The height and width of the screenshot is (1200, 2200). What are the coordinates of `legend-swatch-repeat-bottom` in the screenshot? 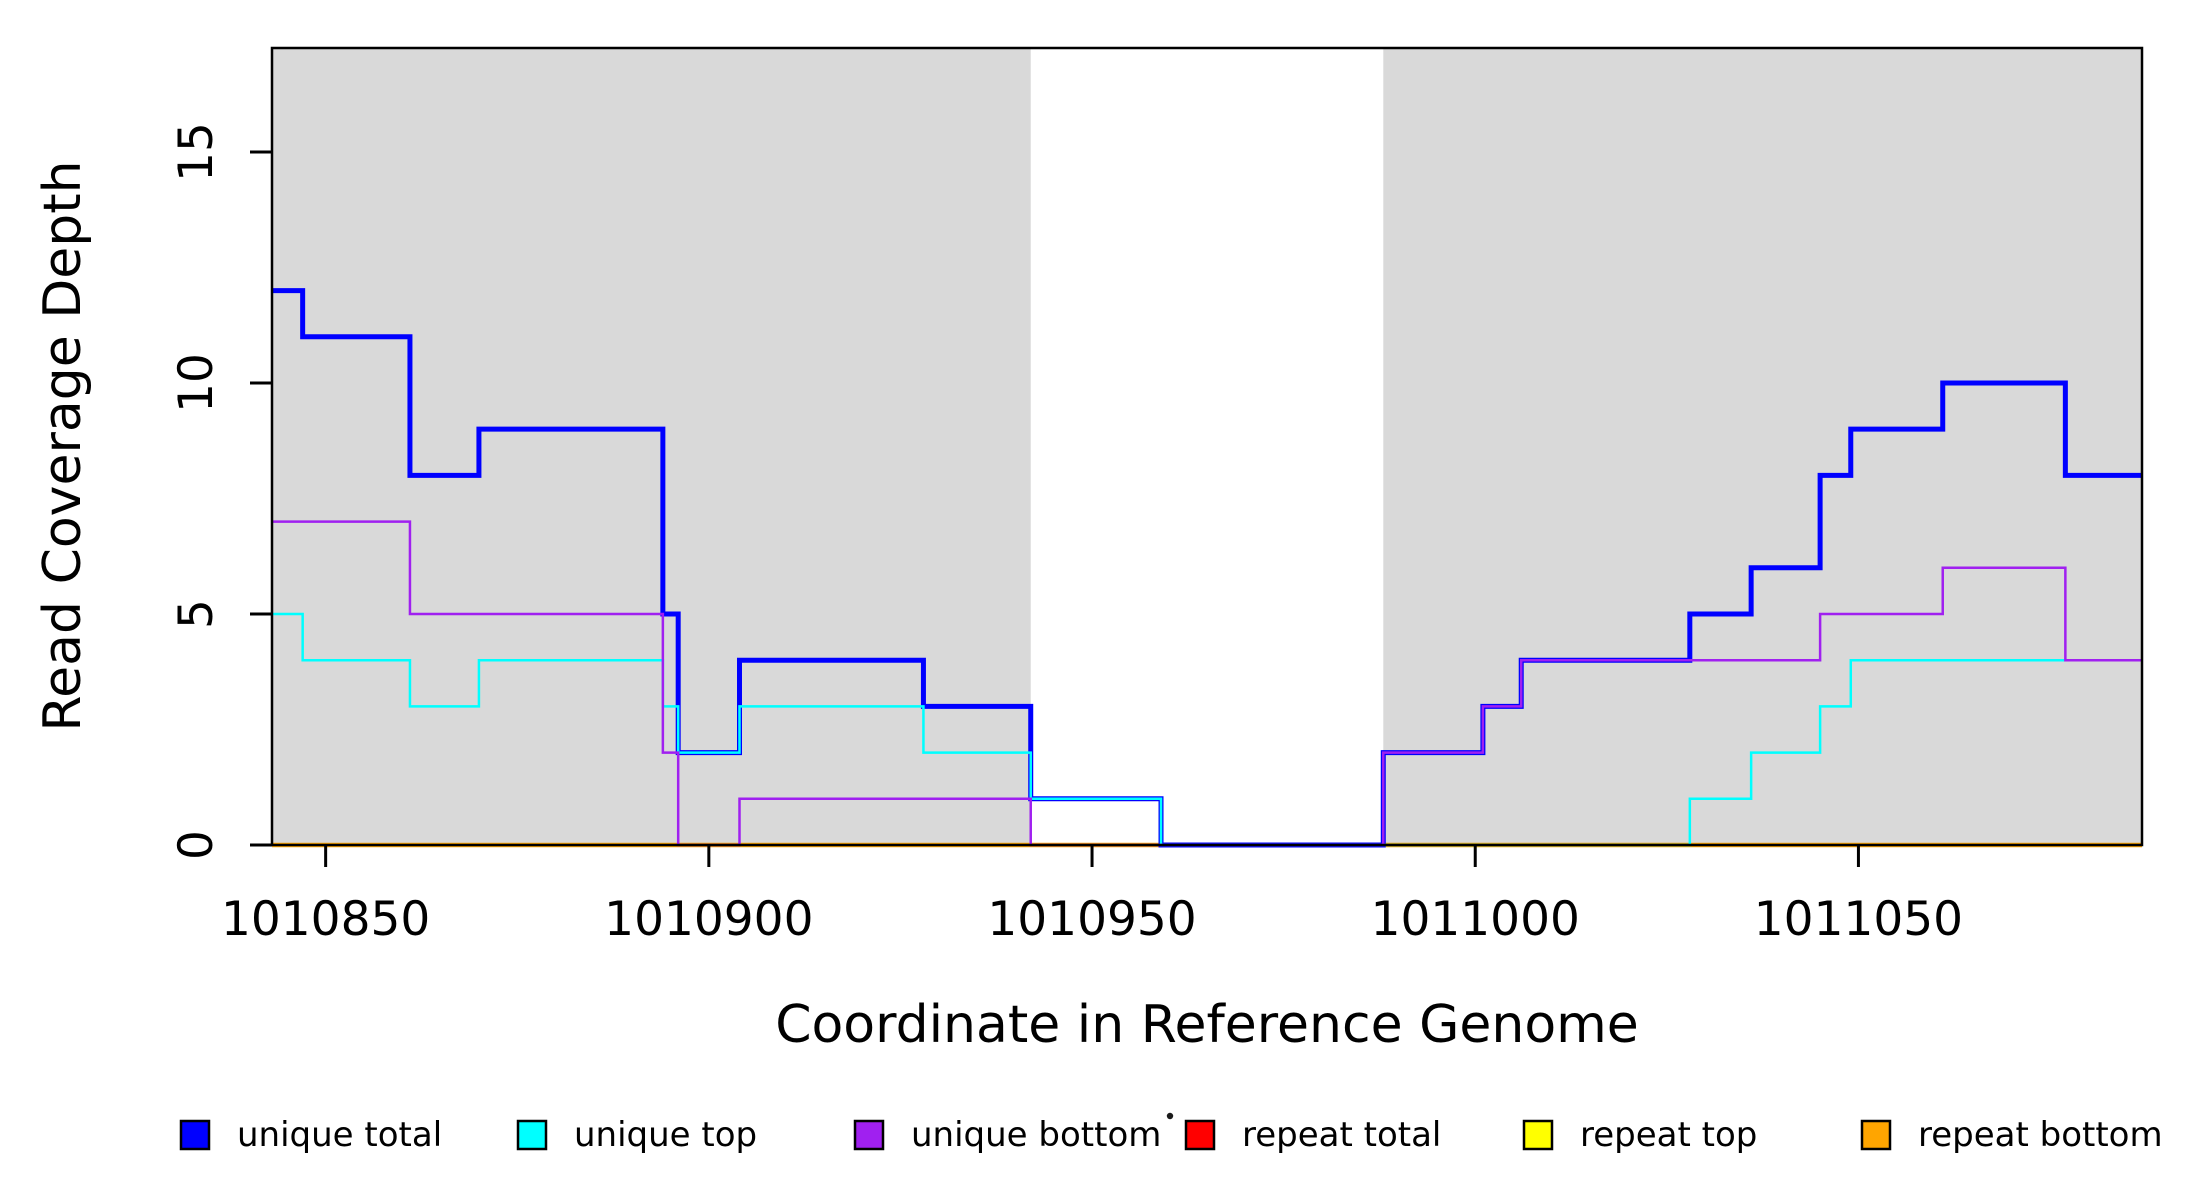 It's located at (1876, 1135).